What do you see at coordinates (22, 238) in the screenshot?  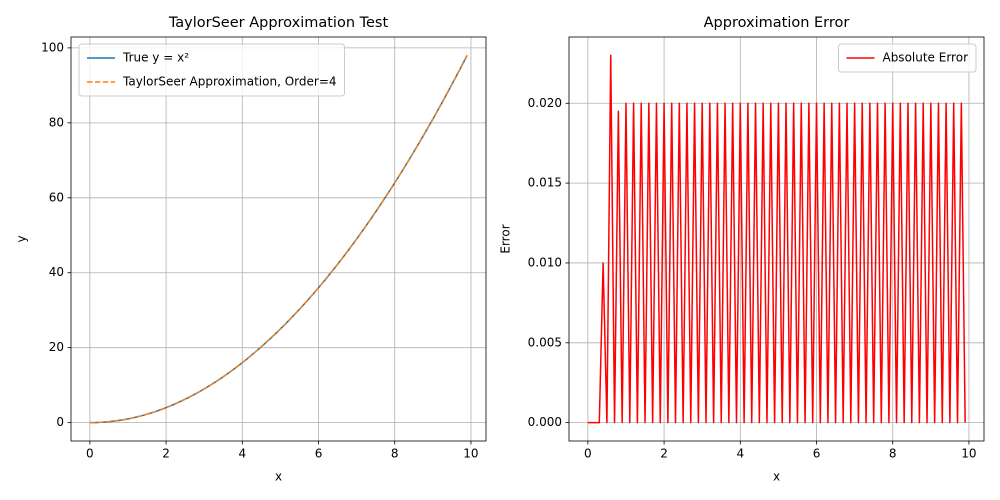 I see `y-axis-label: y` at bounding box center [22, 238].